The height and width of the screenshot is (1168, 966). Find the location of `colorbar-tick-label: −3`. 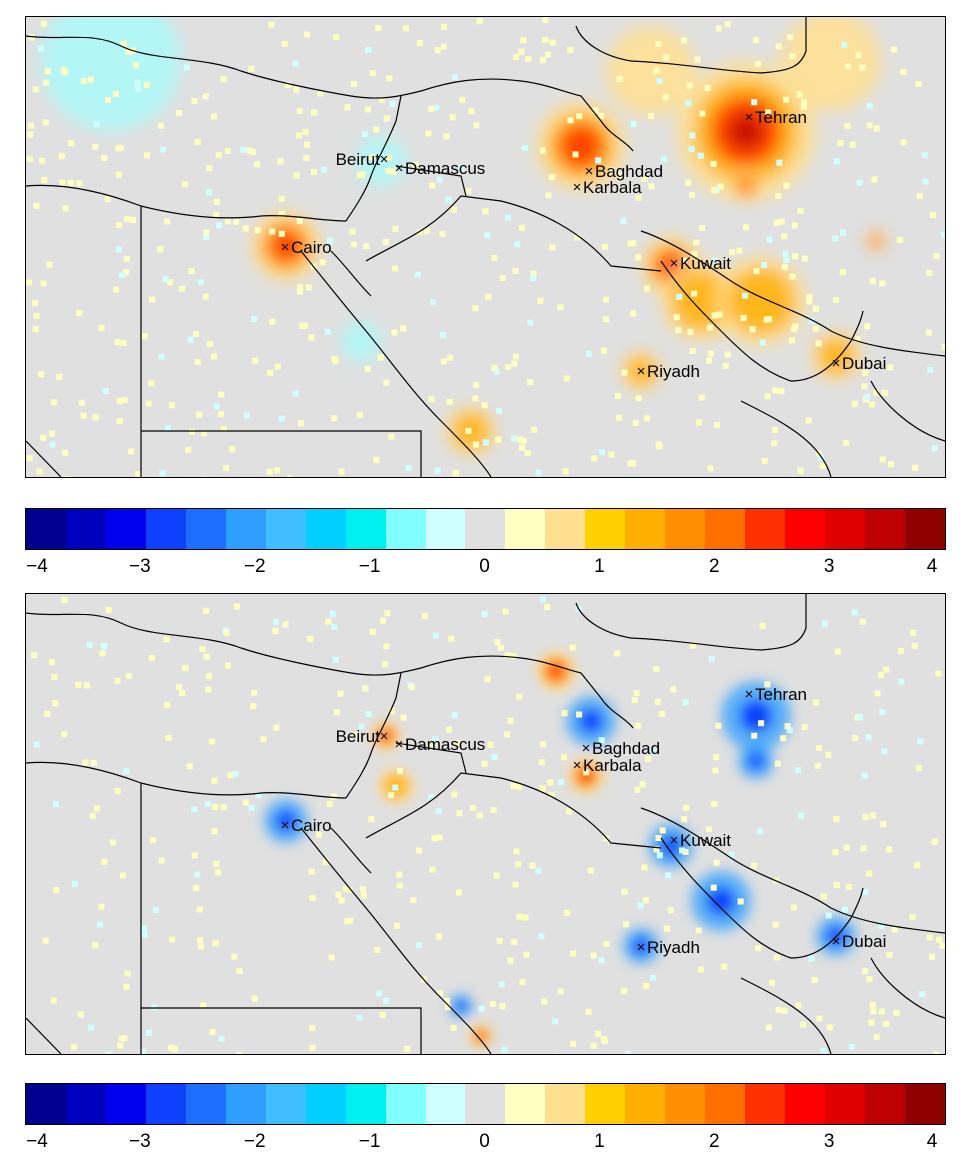

colorbar-tick-label: −3 is located at coordinates (140, 566).